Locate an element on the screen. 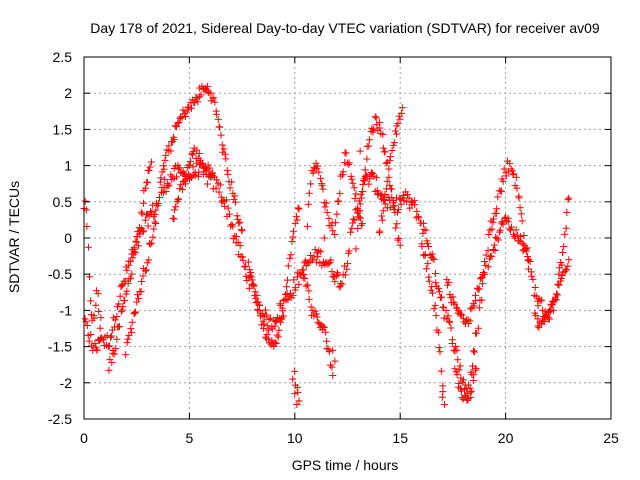 The image size is (640, 480). x-tick-label: 25 is located at coordinates (611, 438).